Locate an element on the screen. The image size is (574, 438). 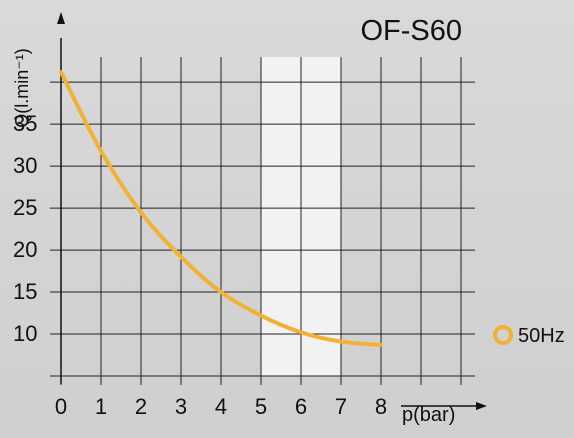
x-axis-arrow is located at coordinates (481, 406).